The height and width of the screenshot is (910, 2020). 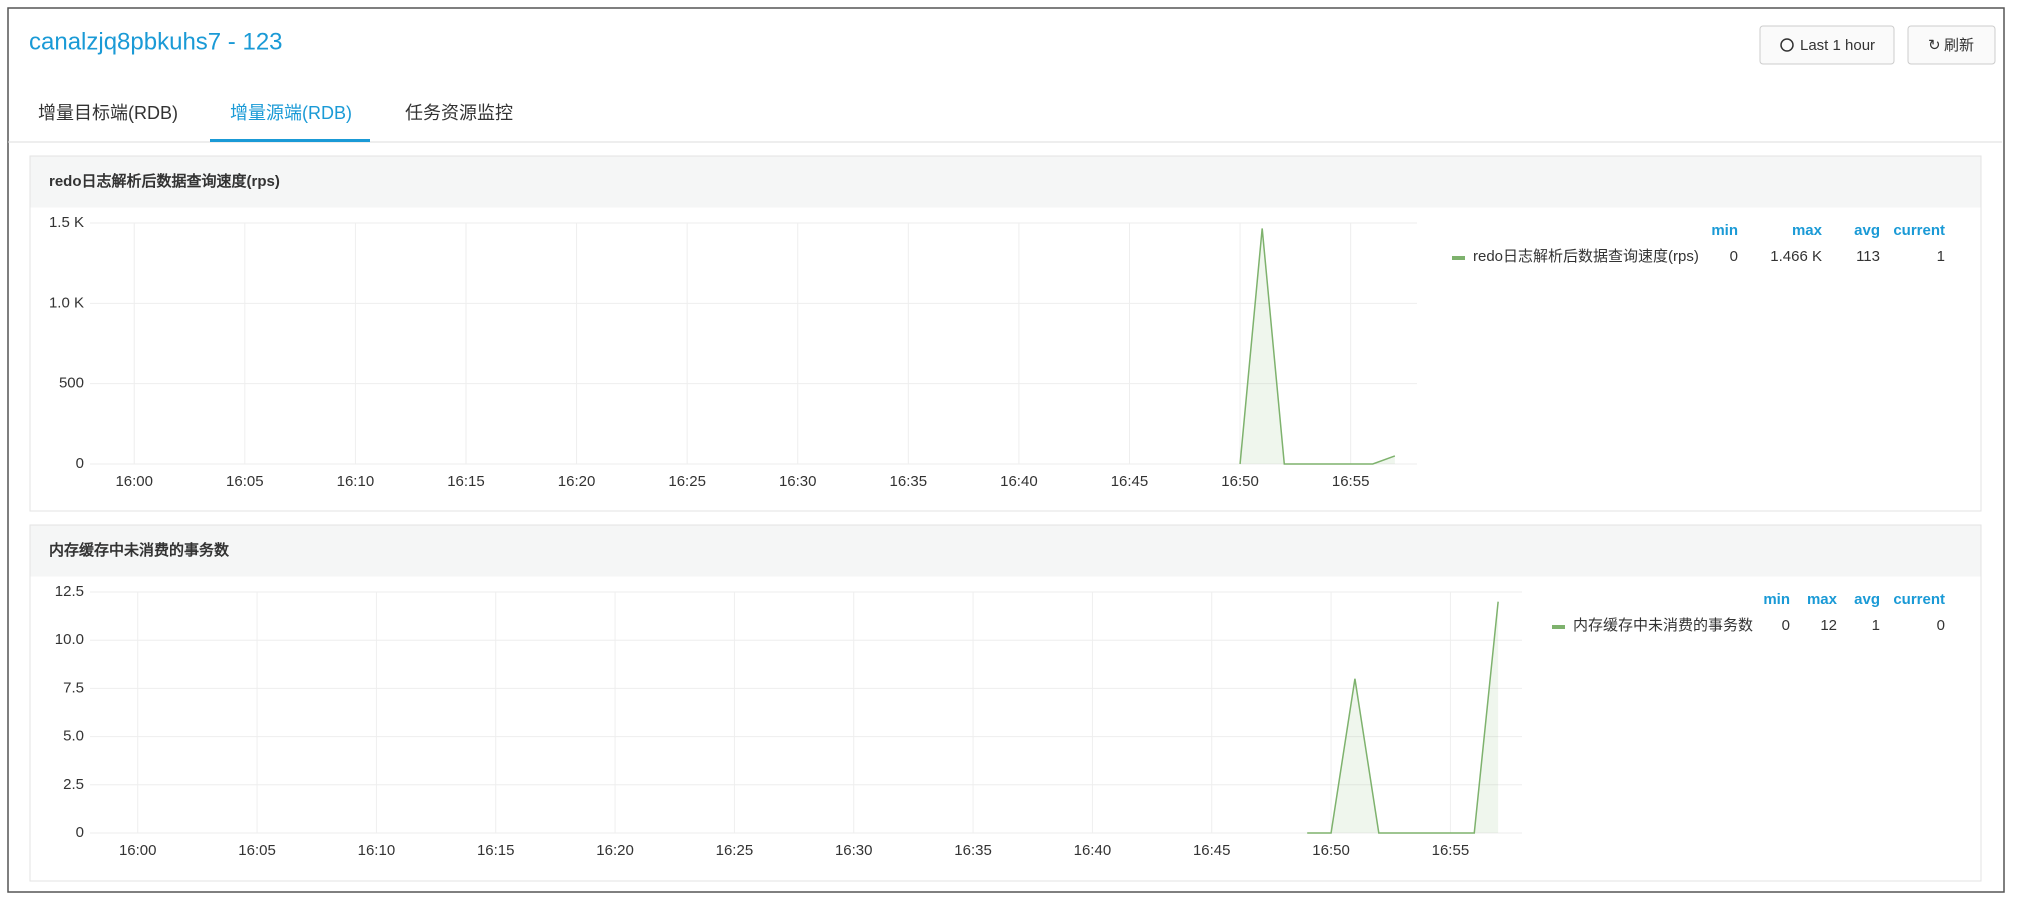 What do you see at coordinates (139, 550) in the screenshot?
I see `panel-title: 内存缓存中未消费的事务数` at bounding box center [139, 550].